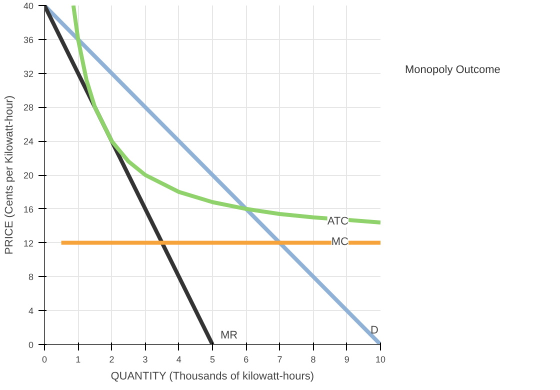  Describe the element at coordinates (374, 330) in the screenshot. I see `series-label: D` at that location.